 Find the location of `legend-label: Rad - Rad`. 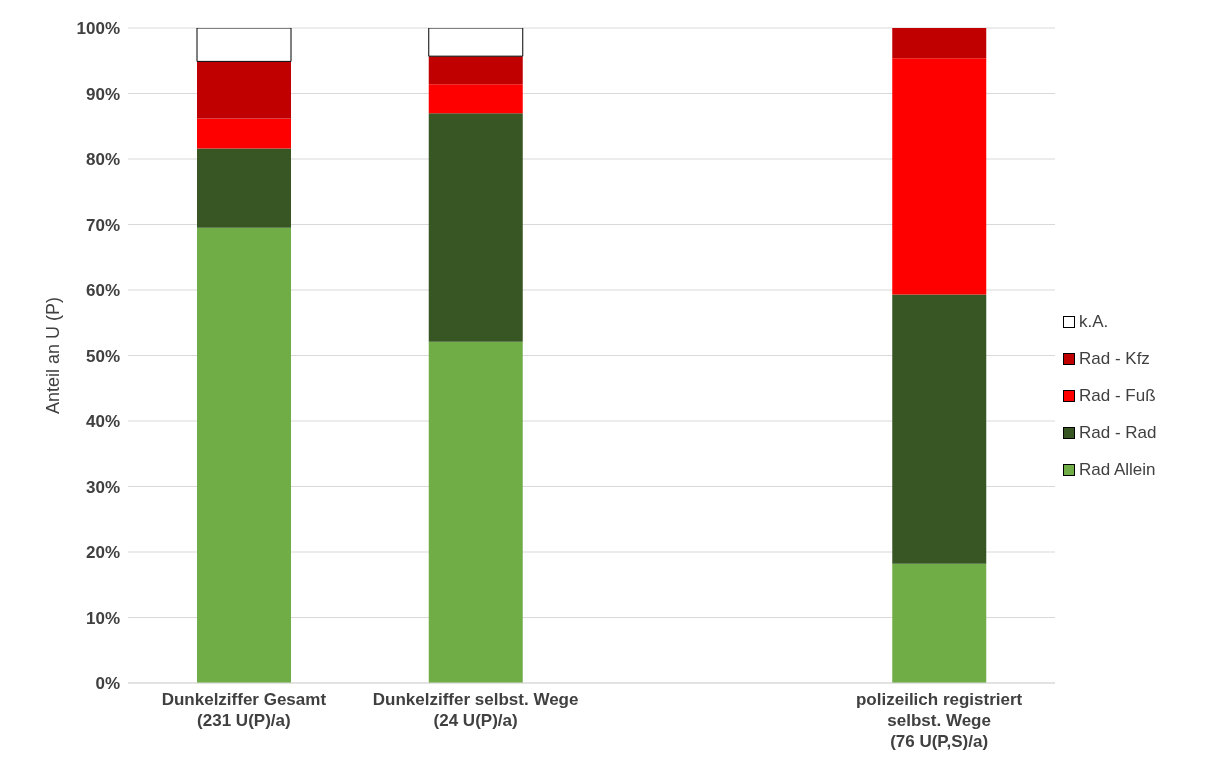

legend-label: Rad - Rad is located at coordinates (1118, 432).